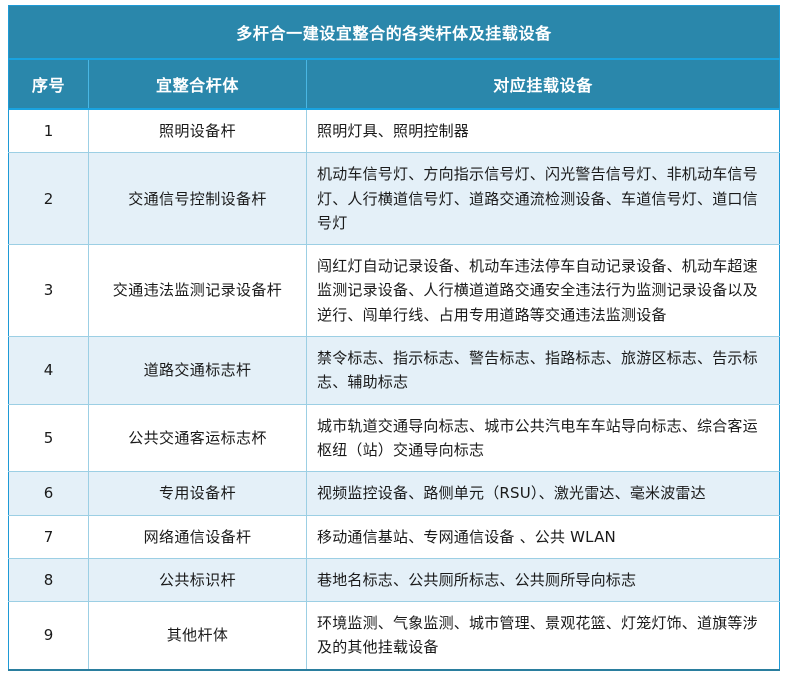 This screenshot has width=786, height=681. What do you see at coordinates (48, 493) in the screenshot?
I see `cell-index: 6` at bounding box center [48, 493].